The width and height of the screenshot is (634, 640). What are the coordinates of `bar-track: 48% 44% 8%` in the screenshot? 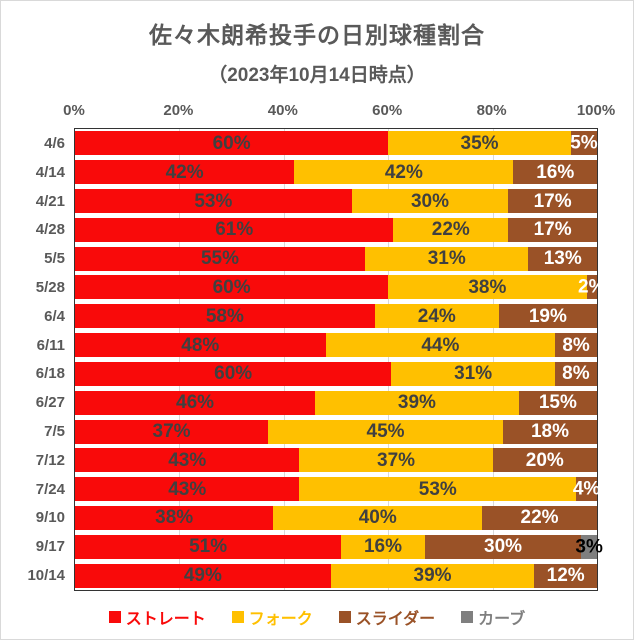 It's located at (336, 345).